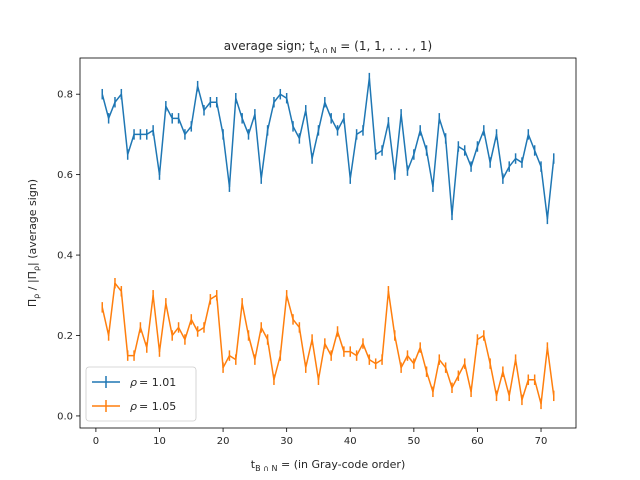  What do you see at coordinates (133, 406) in the screenshot?
I see `legend-symbol-series-2: ρ` at bounding box center [133, 406].